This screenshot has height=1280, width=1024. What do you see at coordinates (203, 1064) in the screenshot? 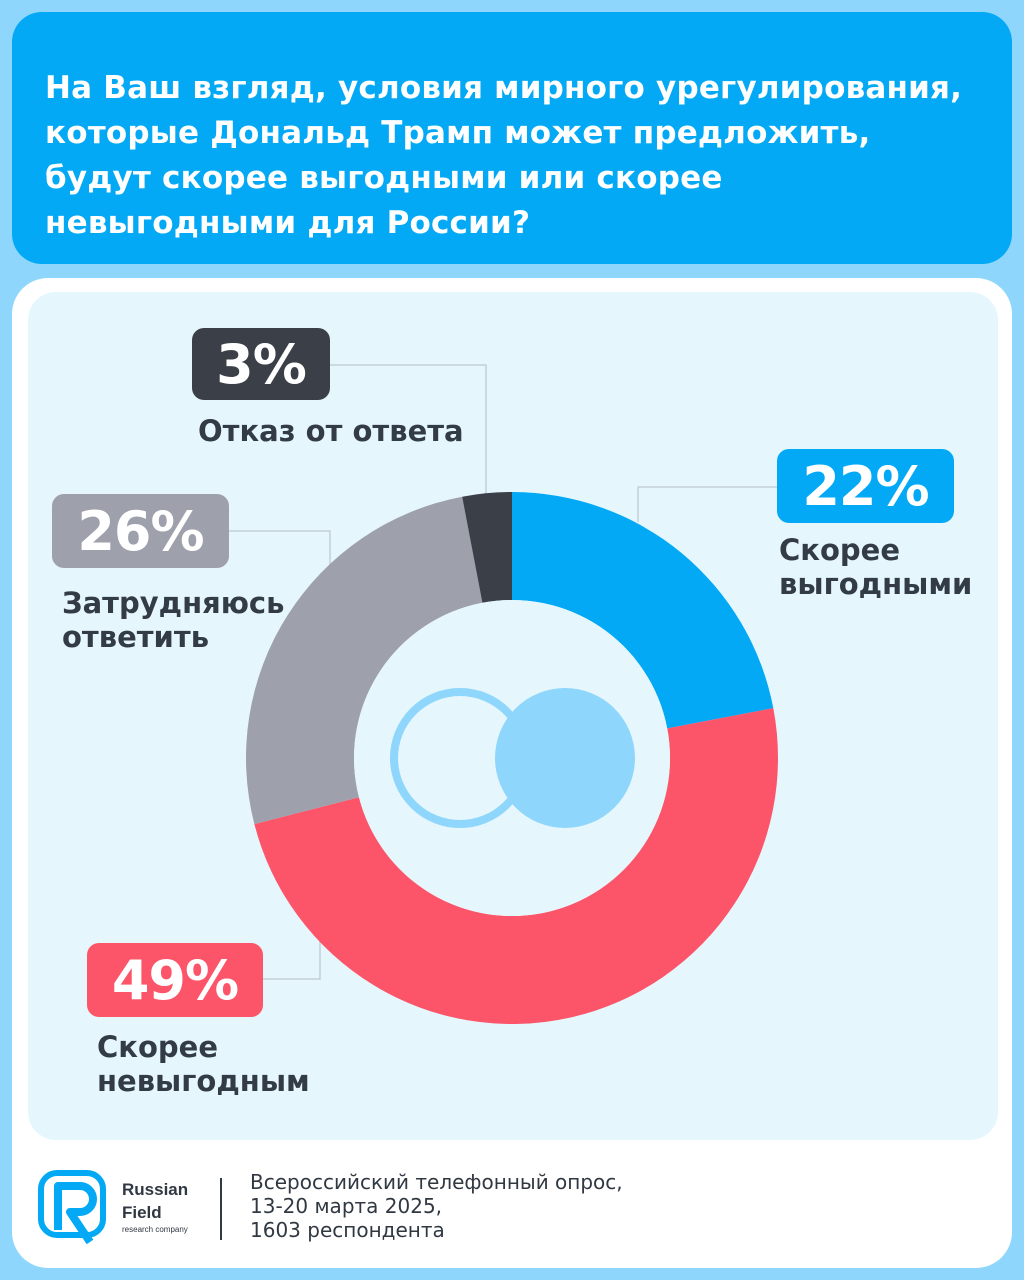
I see `slice-category-label: Скорее невыгодным` at bounding box center [203, 1064].